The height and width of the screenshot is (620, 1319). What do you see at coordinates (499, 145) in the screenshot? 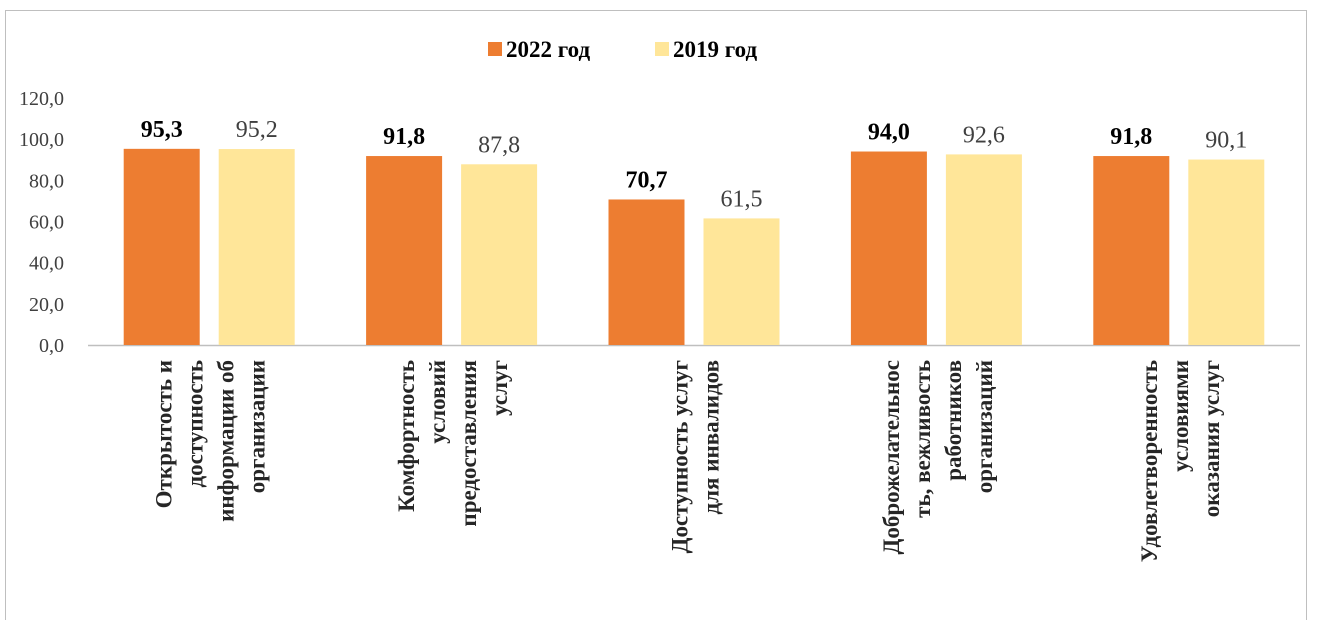
I see `data-label: 87,8` at bounding box center [499, 145].